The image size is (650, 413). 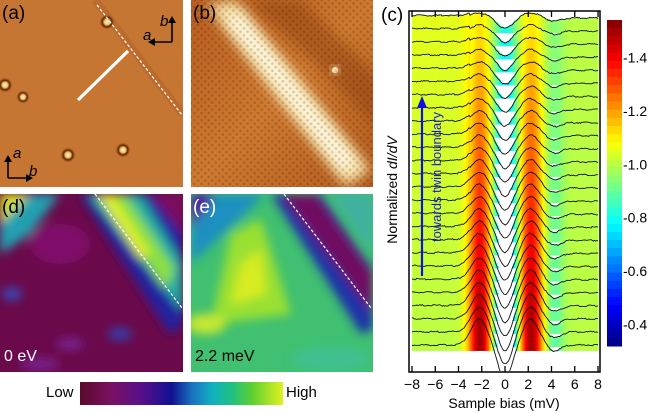 I want to click on conductance-map-d, so click(x=91, y=283).